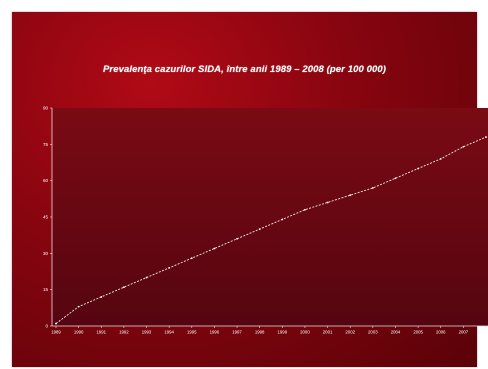 This screenshot has width=488, height=369. What do you see at coordinates (169, 332) in the screenshot?
I see `x-tick-label: 1994` at bounding box center [169, 332].